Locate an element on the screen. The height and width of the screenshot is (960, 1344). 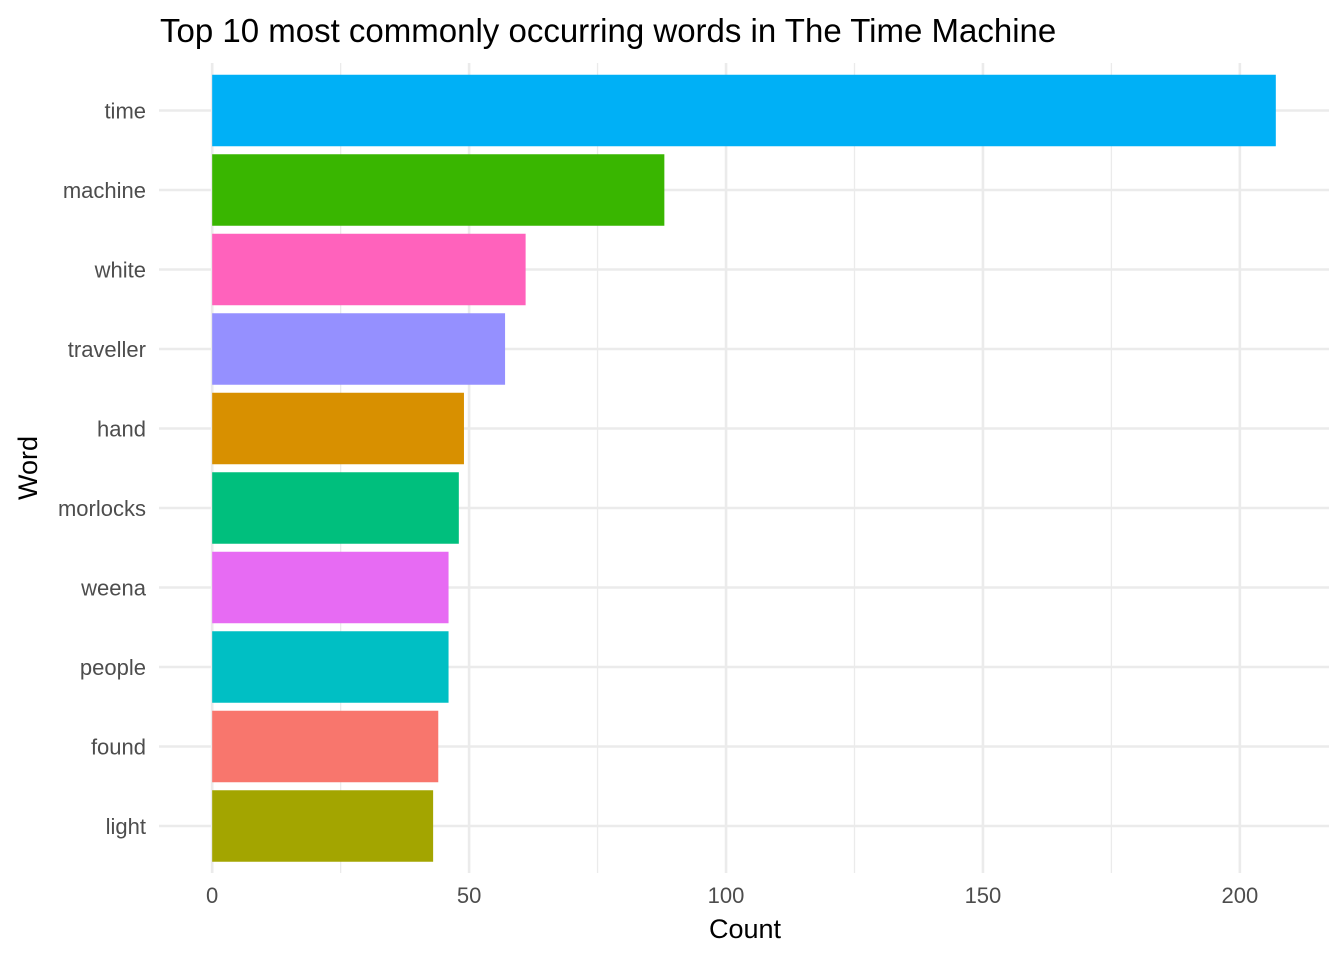
y-tick-label: machine is located at coordinates (104, 190).